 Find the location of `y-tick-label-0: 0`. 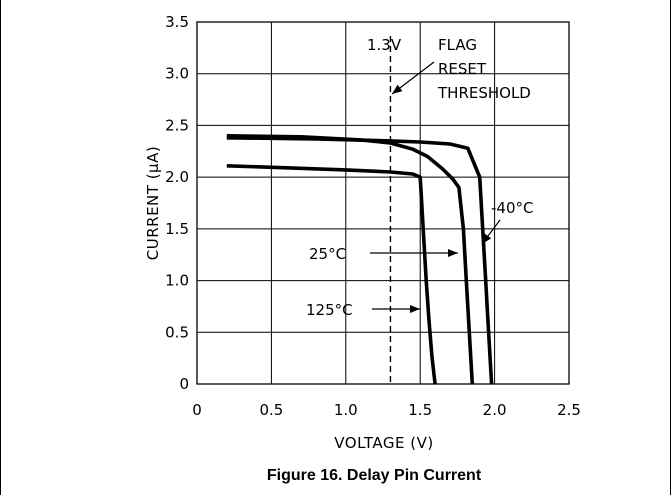

y-tick-label-0: 0 is located at coordinates (184, 384).